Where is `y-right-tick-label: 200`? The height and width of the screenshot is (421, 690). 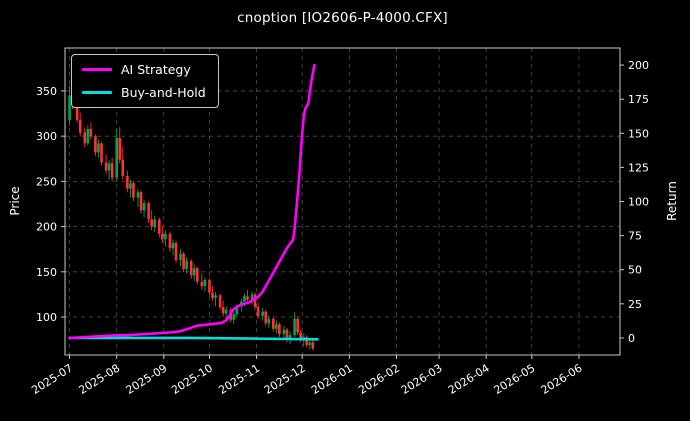 y-right-tick-label: 200 is located at coordinates (638, 65).